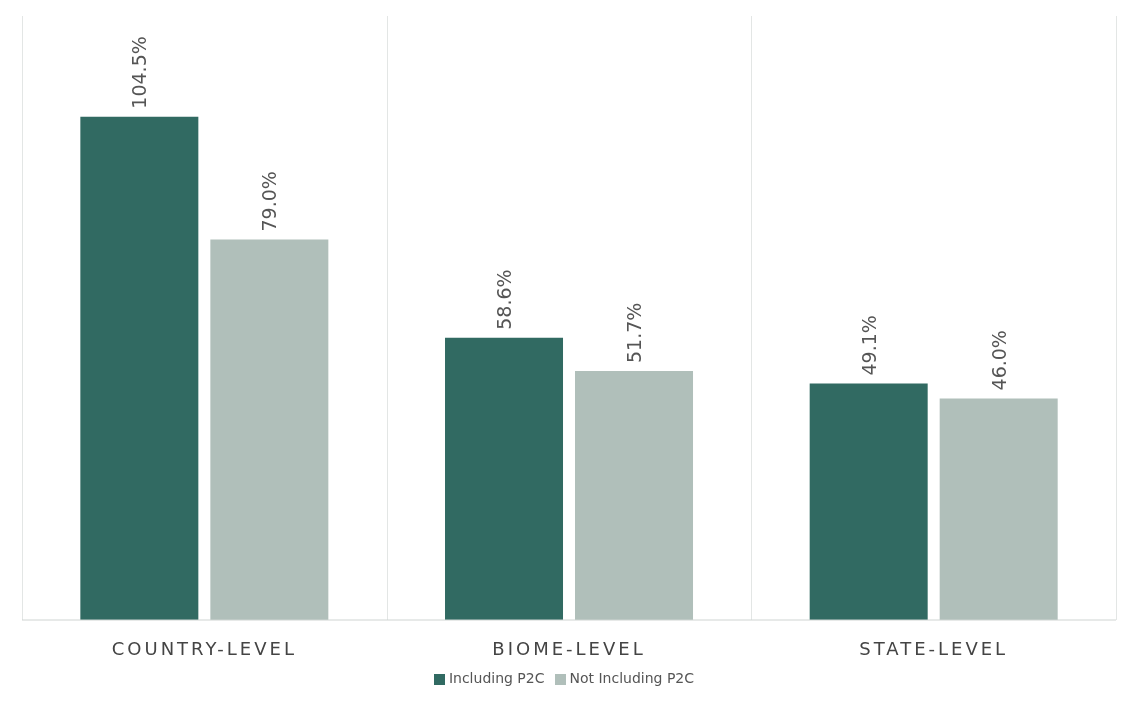  Describe the element at coordinates (934, 648) in the screenshot. I see `x-tick-label: STATE-LEVEL` at that location.